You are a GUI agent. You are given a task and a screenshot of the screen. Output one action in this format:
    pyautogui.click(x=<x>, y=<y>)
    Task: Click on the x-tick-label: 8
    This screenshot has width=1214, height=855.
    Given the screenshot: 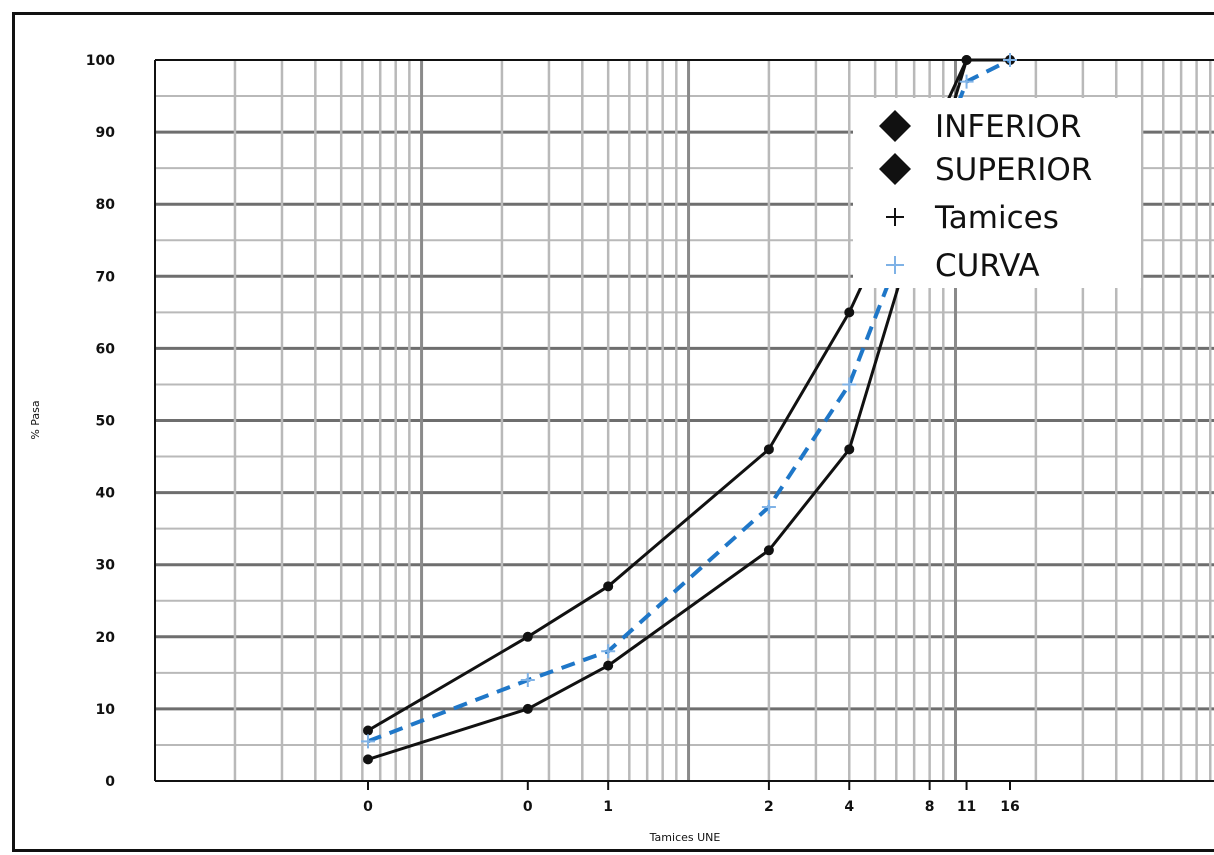 What is the action you would take?
    pyautogui.click(x=930, y=807)
    